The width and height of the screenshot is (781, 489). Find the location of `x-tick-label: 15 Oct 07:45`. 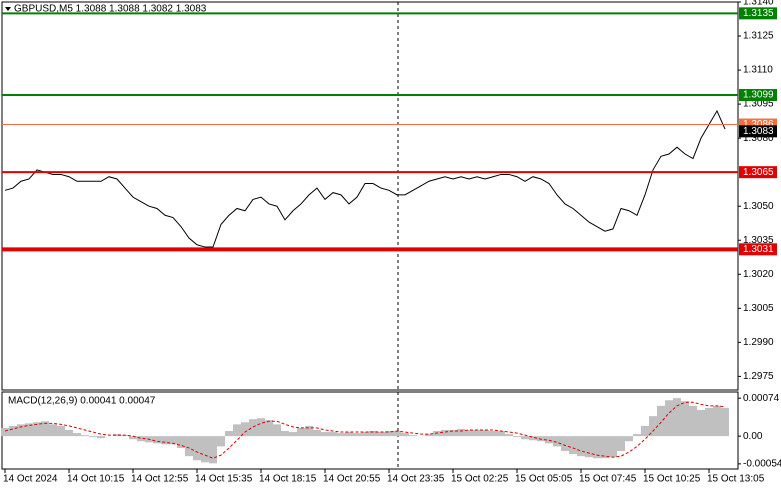

x-tick-label: 15 Oct 07:45 is located at coordinates (608, 479).